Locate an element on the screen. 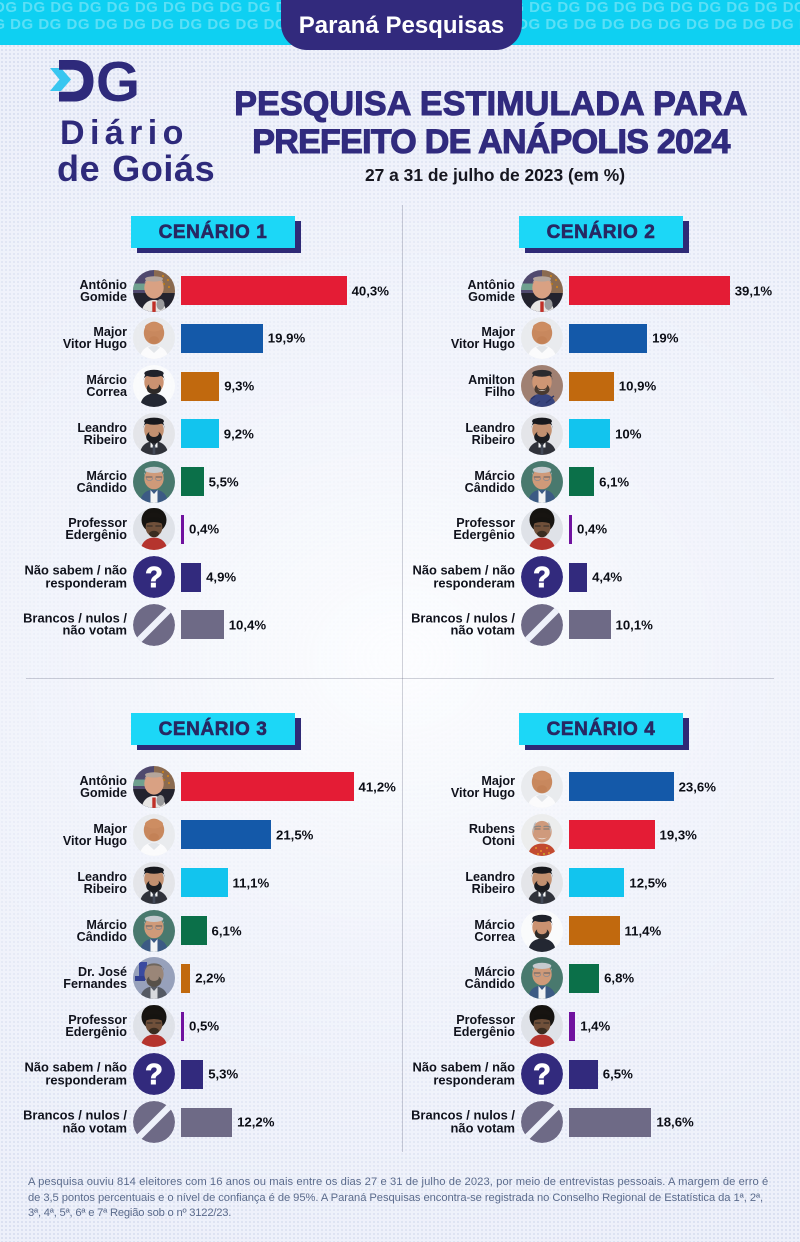 The width and height of the screenshot is (800, 1242). svg-text: G is located at coordinates (118, 81).